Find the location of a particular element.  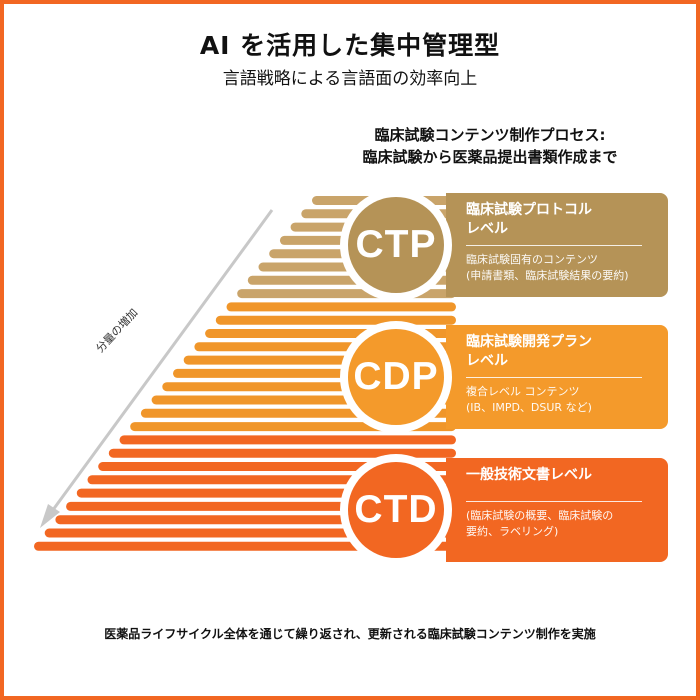

cdp-description: 複合レベル コンテンツ (IB、IMPD、DSUR など) is located at coordinates (562, 400).